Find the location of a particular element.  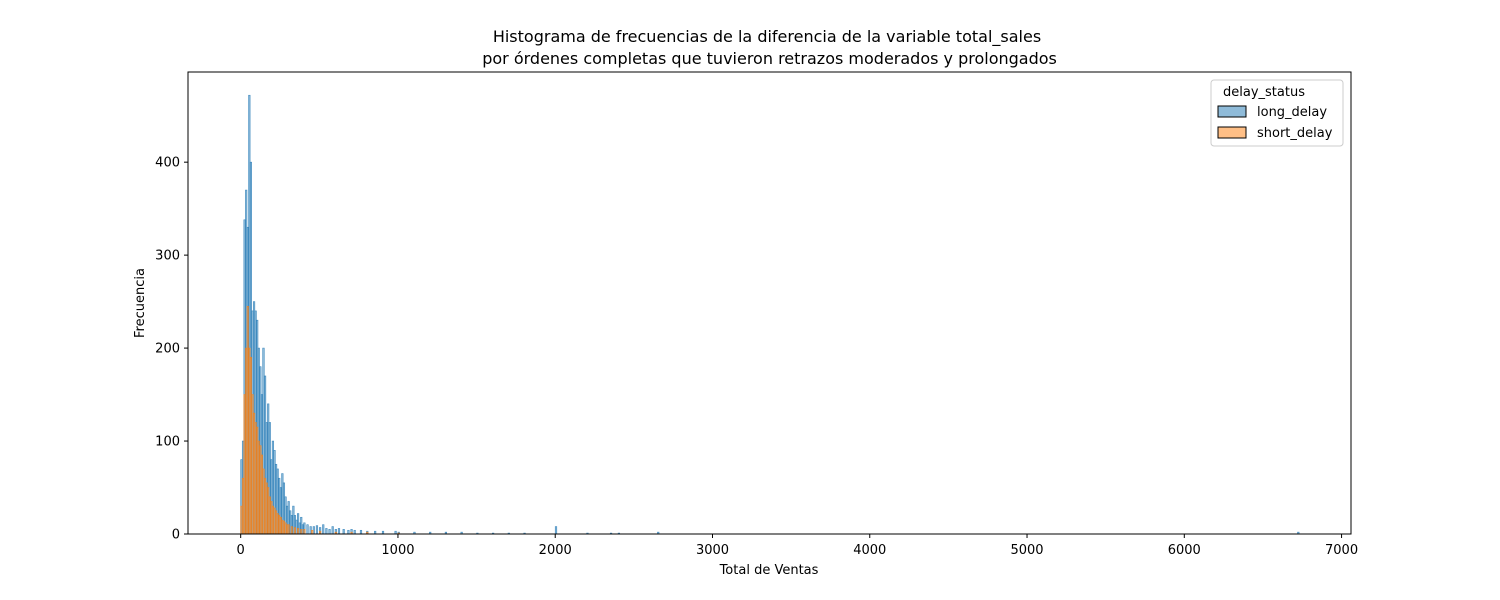

x-tick-label: 7000 is located at coordinates (1341, 550).